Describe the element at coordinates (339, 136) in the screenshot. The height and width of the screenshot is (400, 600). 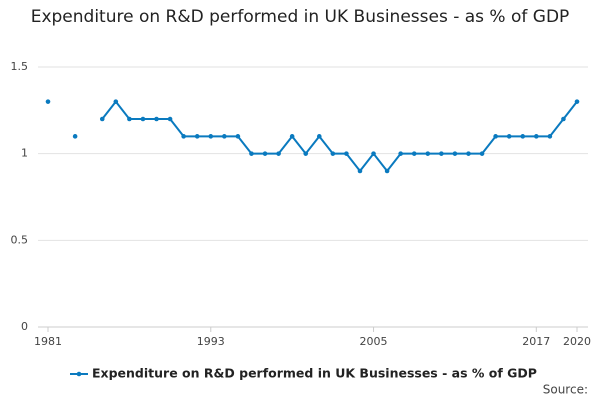
I see `series-line` at that location.